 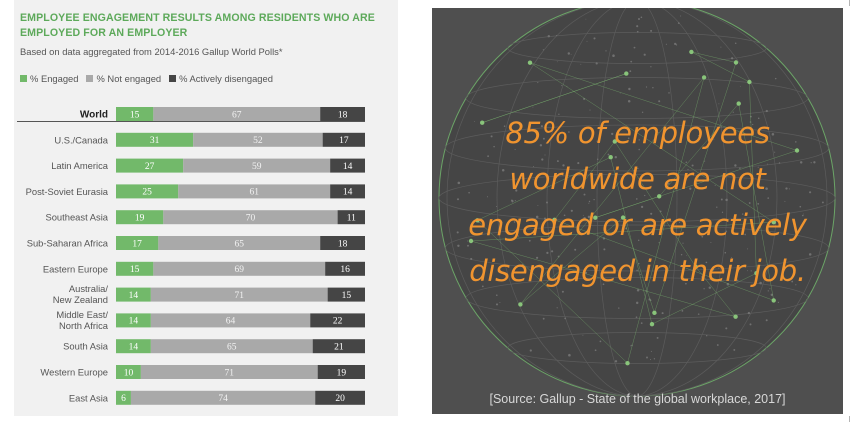 I want to click on headline-line: worldwide are not, so click(x=637, y=179).